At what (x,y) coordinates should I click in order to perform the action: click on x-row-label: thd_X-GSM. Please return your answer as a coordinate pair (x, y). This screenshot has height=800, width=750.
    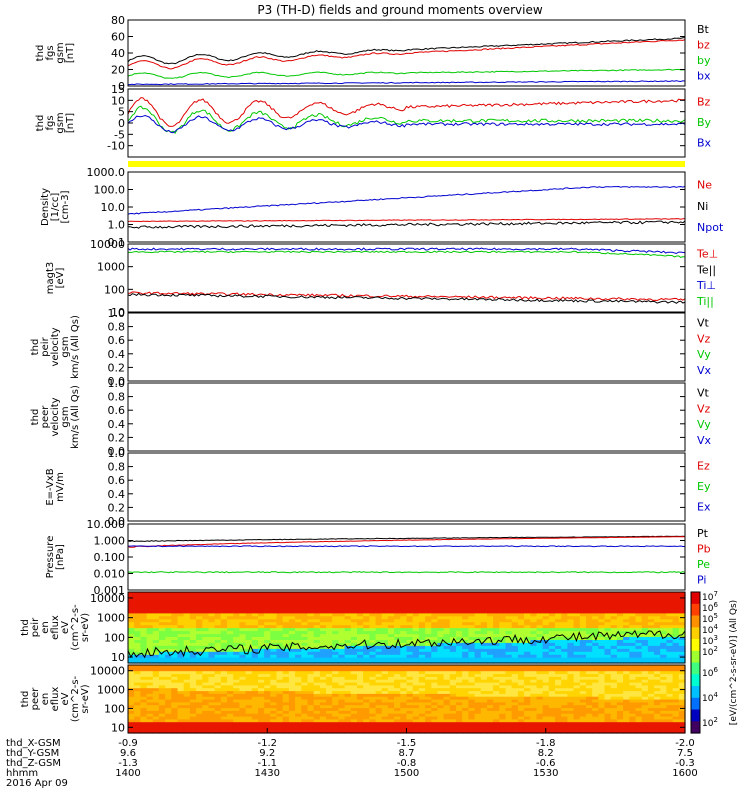
    Looking at the image, I should click on (33, 743).